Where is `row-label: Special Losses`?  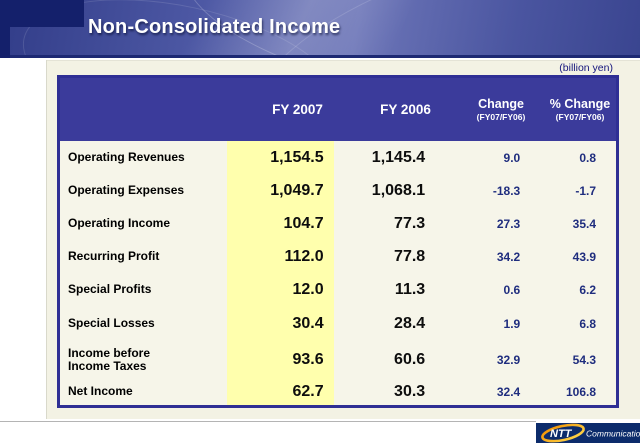
row-label: Special Losses is located at coordinates (111, 323).